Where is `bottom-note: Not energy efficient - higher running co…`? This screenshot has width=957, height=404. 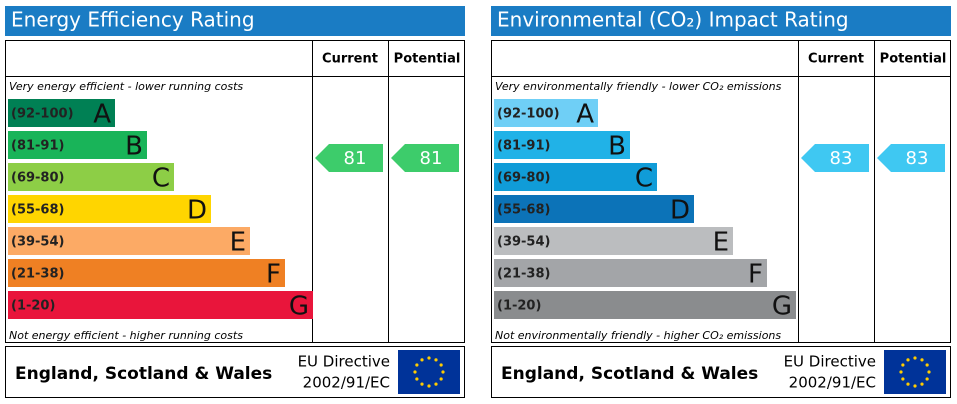
bottom-note: Not energy efficient - higher running co… is located at coordinates (126, 335).